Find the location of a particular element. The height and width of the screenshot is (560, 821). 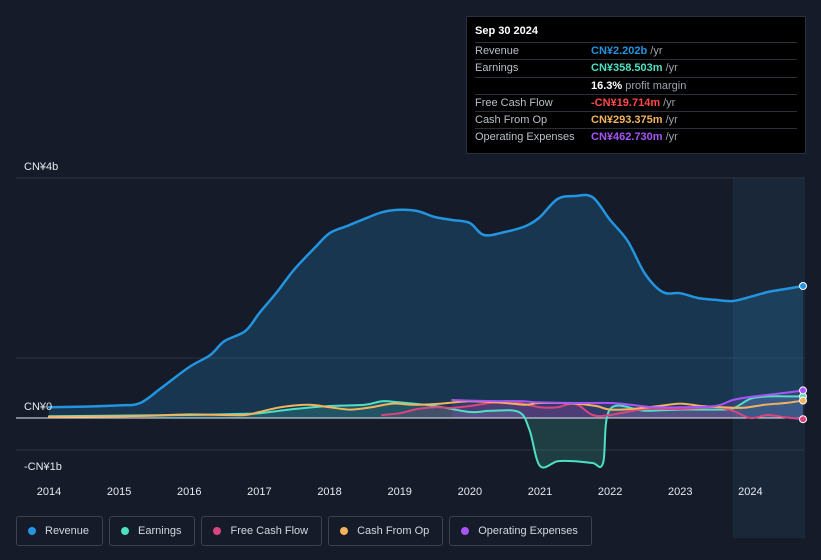

tooltip-value: CN¥462.730m is located at coordinates (627, 137).